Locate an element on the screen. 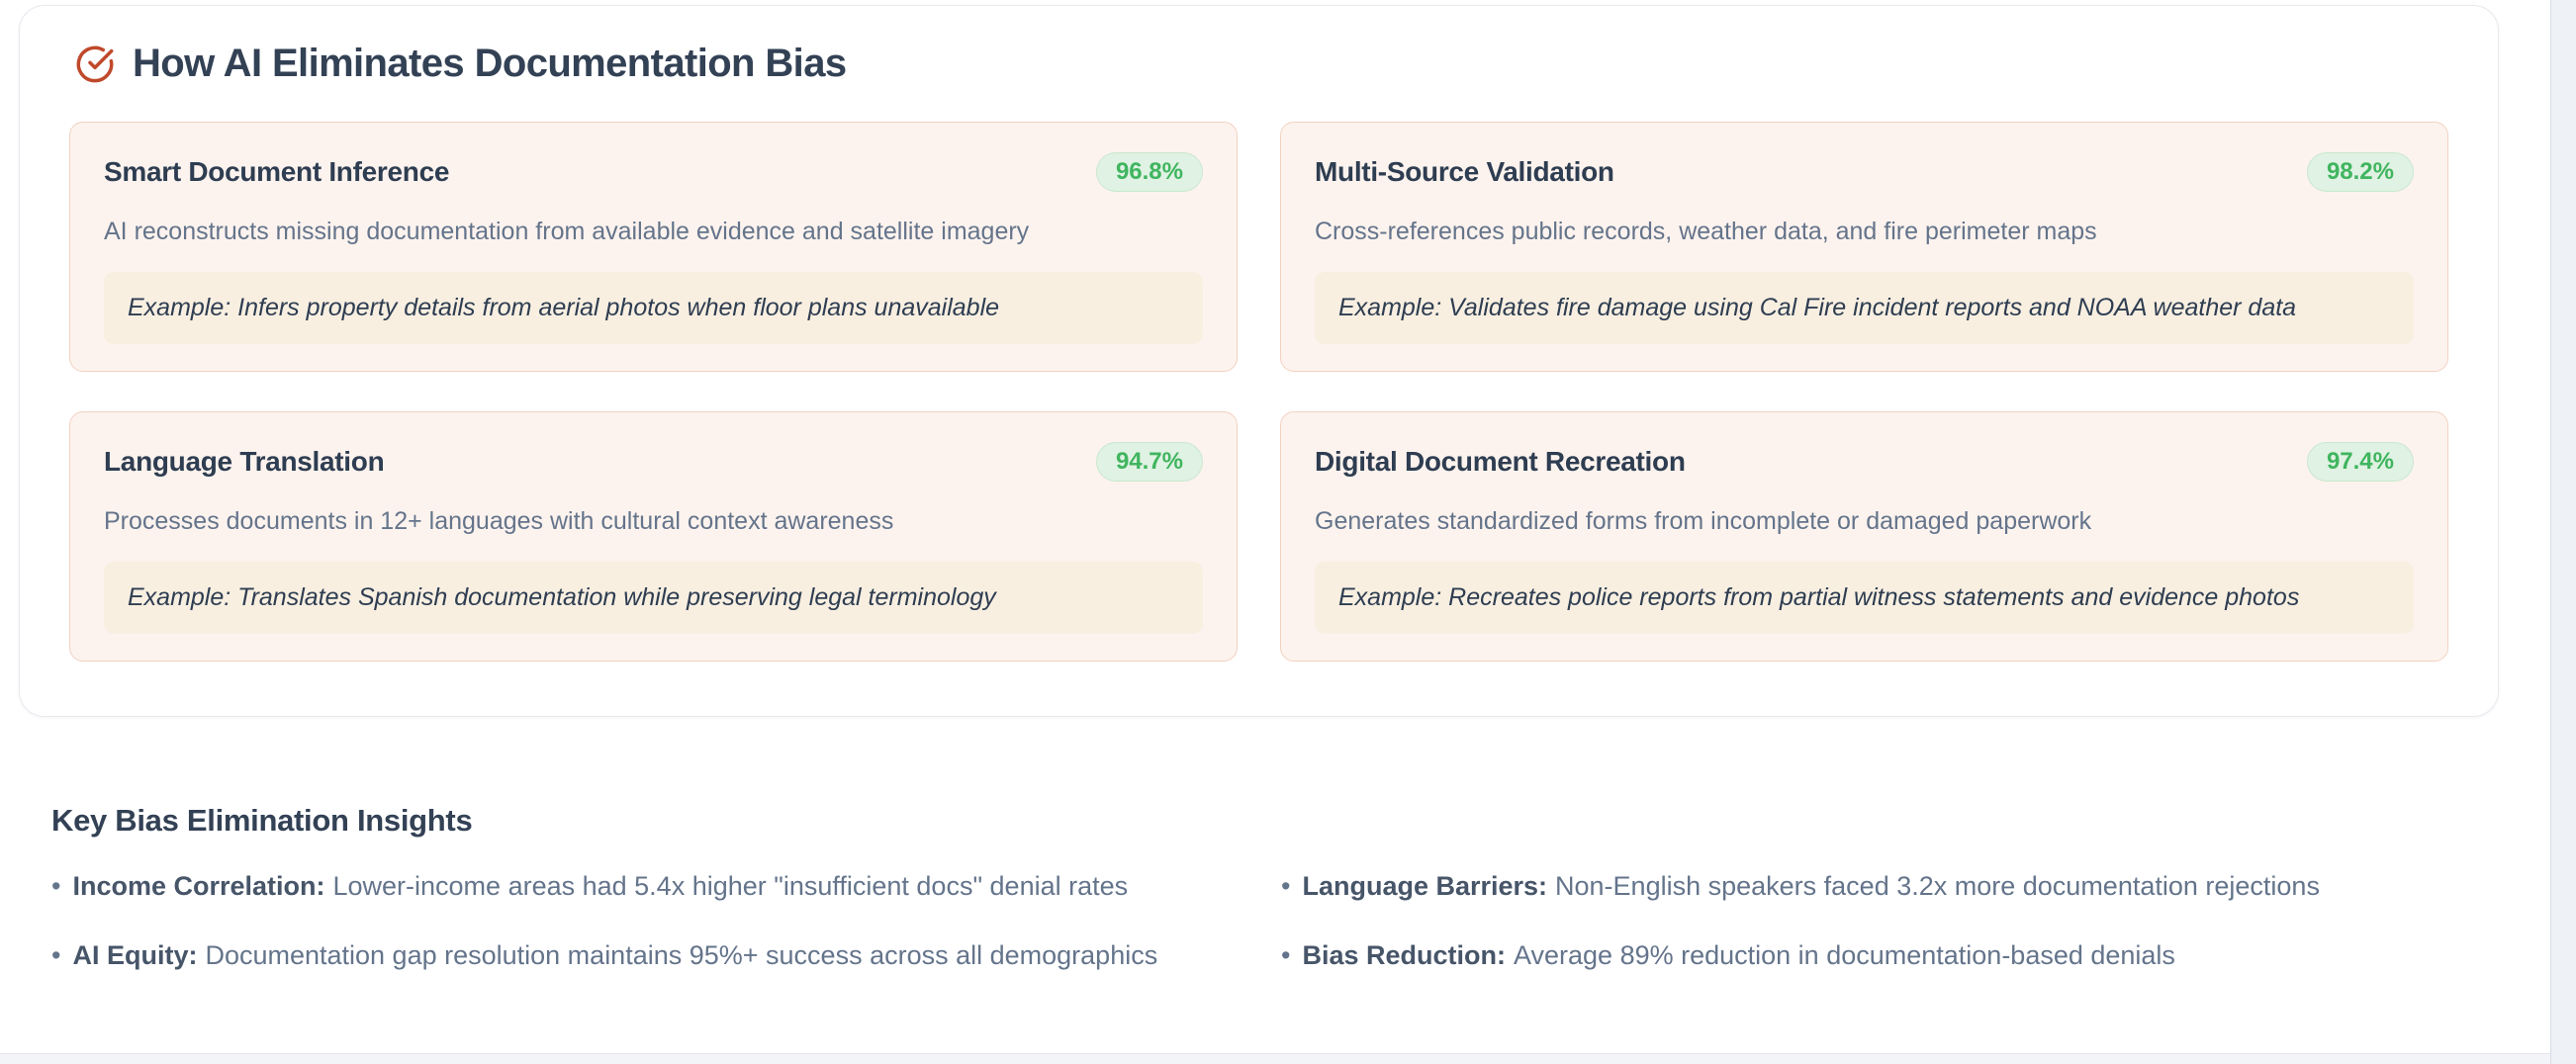 The image size is (2576, 1064). insights-heading: Key Bias Elimination Insights is located at coordinates (262, 820).